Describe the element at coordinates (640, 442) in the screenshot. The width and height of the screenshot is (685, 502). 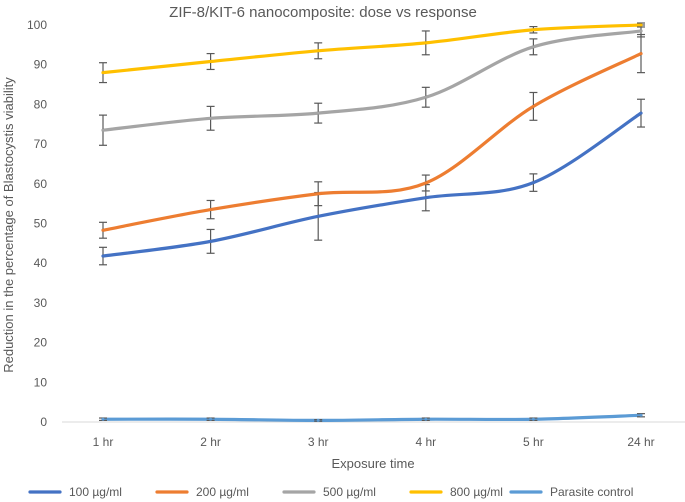
I see `x-tick-label: 24 hr` at that location.